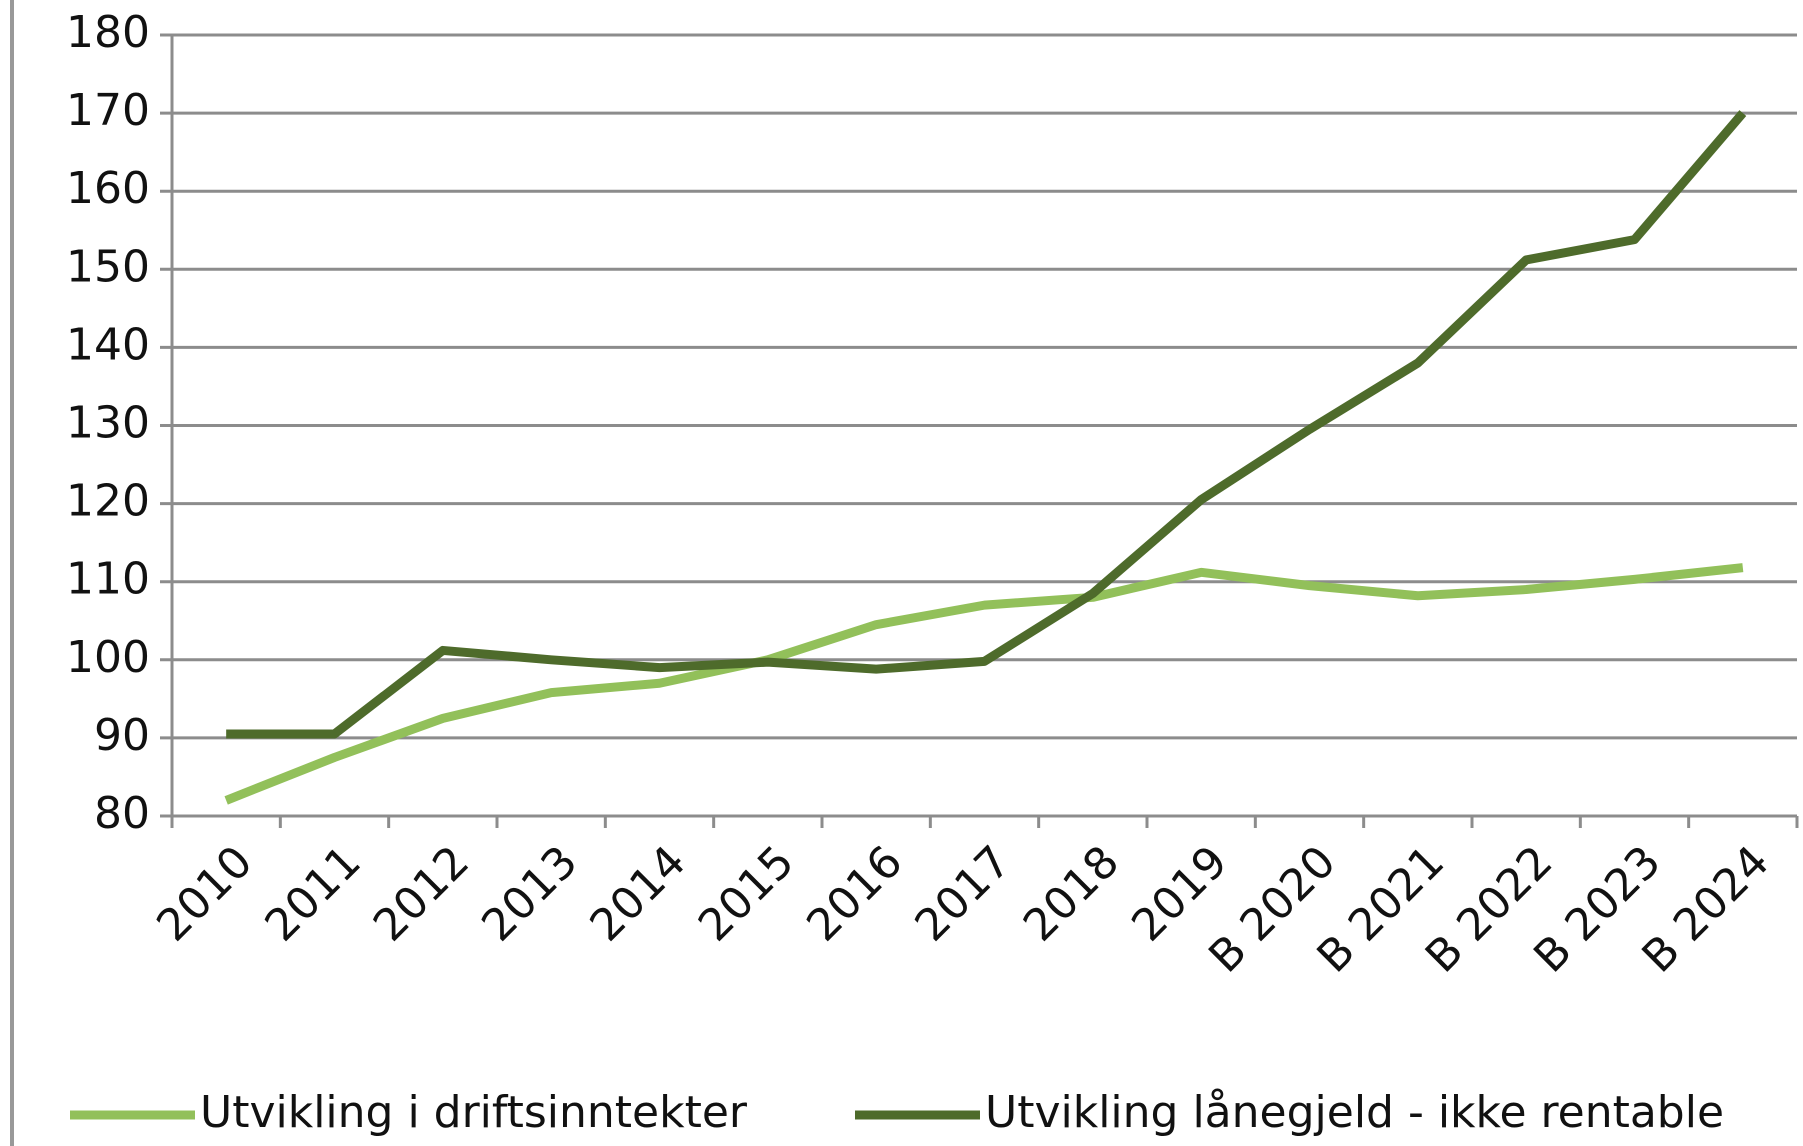 The width and height of the screenshot is (1803, 1146). I want to click on y-tick-label: 110, so click(108, 579).